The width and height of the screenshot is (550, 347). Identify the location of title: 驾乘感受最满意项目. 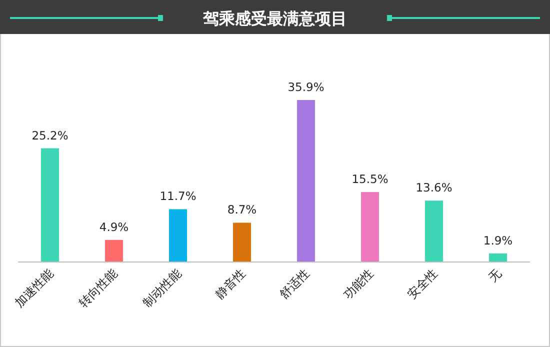
(275, 18).